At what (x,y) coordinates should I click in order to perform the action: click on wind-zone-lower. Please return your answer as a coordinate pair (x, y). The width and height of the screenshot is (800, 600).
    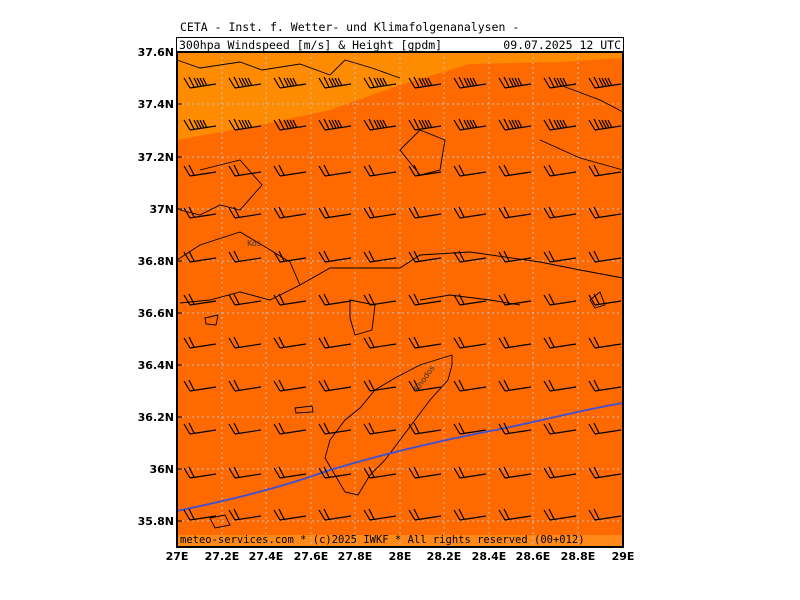
    Looking at the image, I should click on (400, 96).